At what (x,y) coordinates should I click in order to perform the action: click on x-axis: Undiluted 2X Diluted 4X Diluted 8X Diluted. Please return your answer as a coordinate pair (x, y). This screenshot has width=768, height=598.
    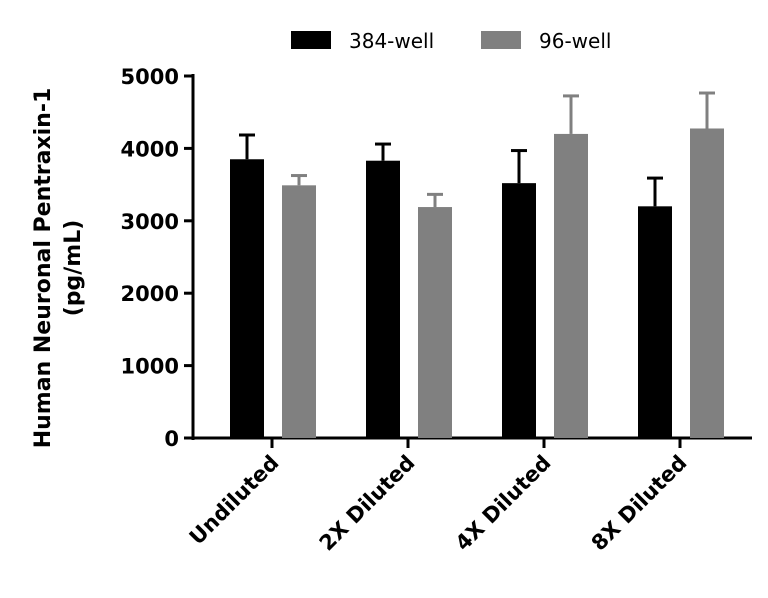
    Looking at the image, I should click on (468, 496).